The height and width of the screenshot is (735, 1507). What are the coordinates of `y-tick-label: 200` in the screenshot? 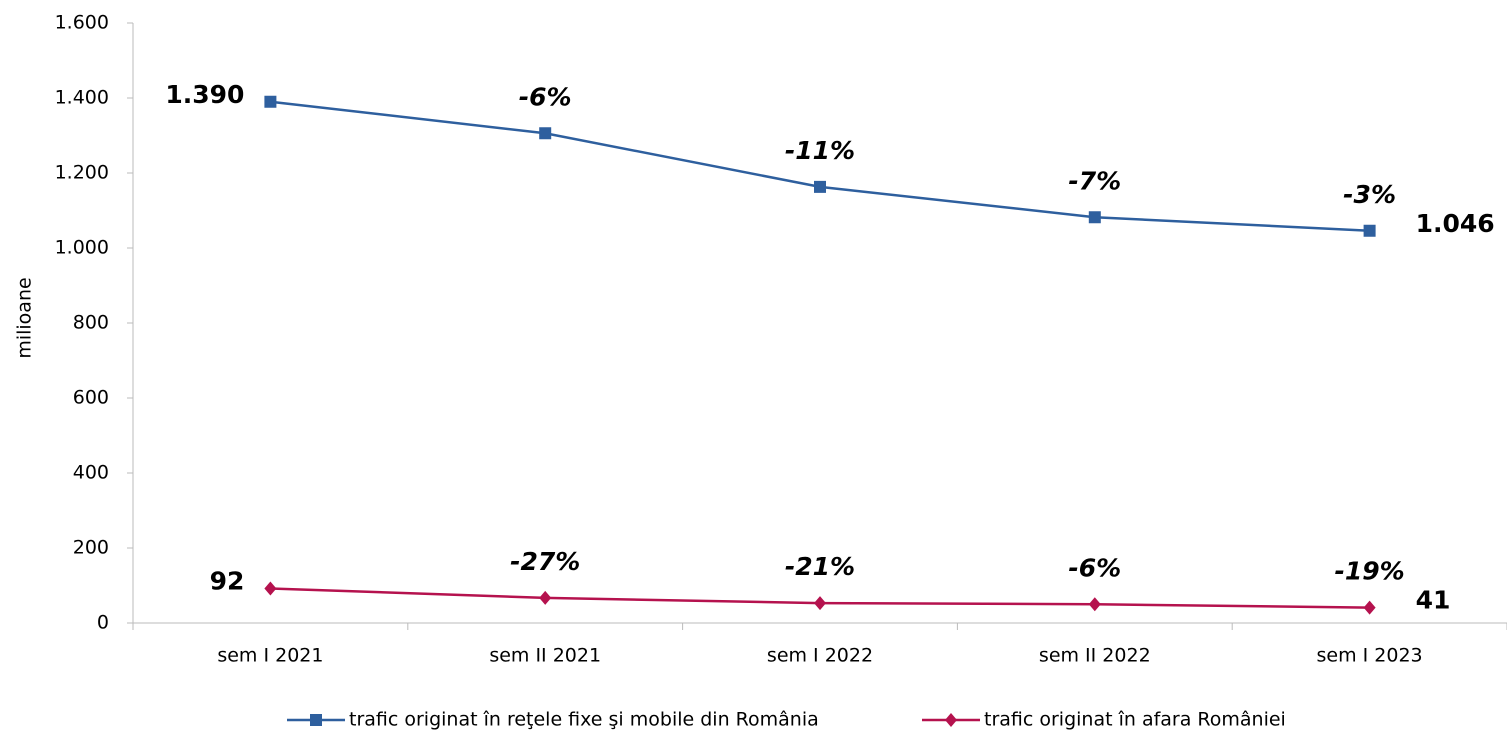 It's located at (91, 548).